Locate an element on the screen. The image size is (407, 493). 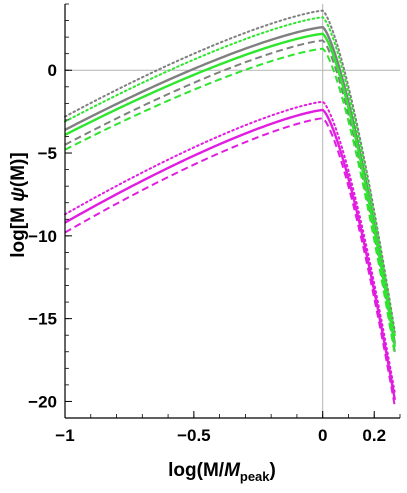
x-tick-label: −0.5 is located at coordinates (194, 435).